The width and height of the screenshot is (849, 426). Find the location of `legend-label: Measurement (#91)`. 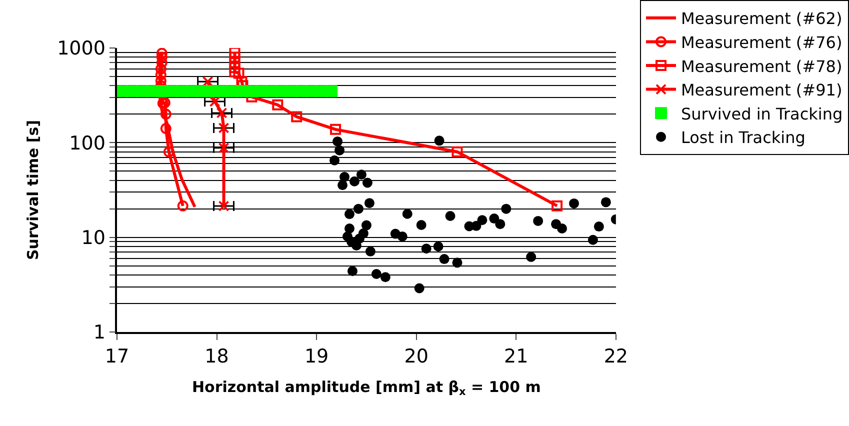

legend-label: Measurement (#91) is located at coordinates (761, 90).